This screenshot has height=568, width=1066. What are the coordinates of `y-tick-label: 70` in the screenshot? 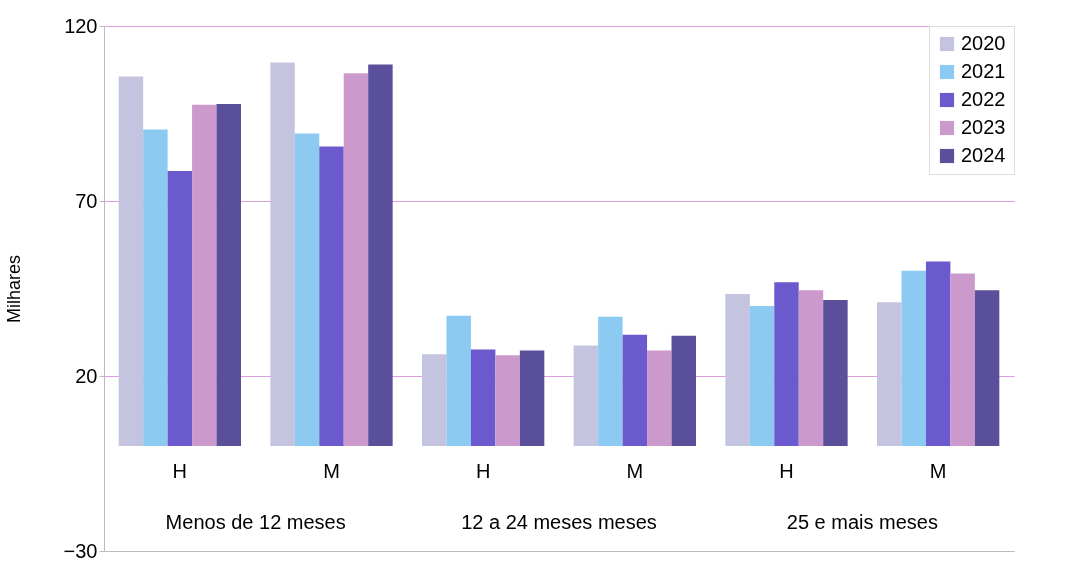 It's located at (86, 200).